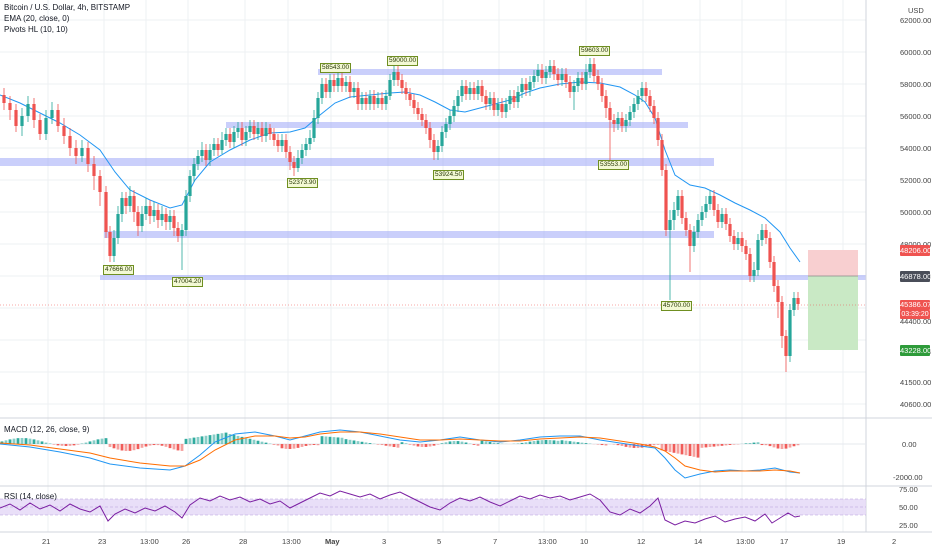 The image size is (932, 550). Describe the element at coordinates (916, 305) in the screenshot. I see `last-price-tag: 45386.07` at that location.